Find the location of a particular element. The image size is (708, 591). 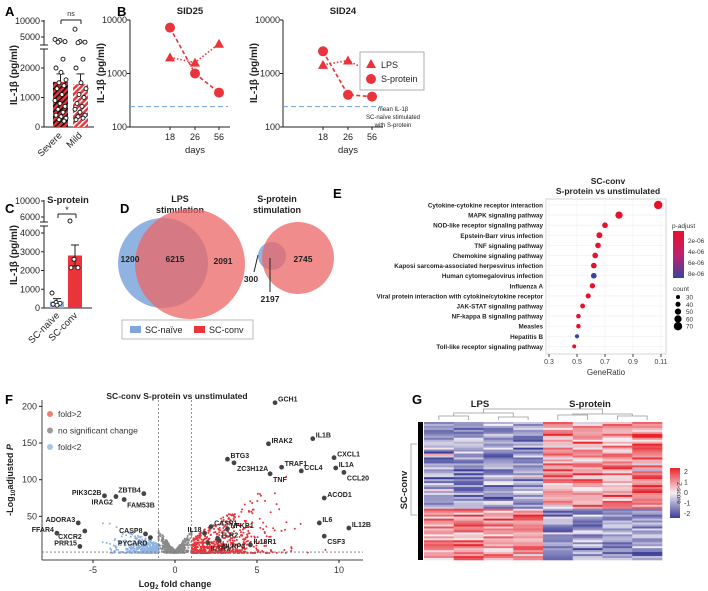

panel-label-f: F is located at coordinates (9, 399).